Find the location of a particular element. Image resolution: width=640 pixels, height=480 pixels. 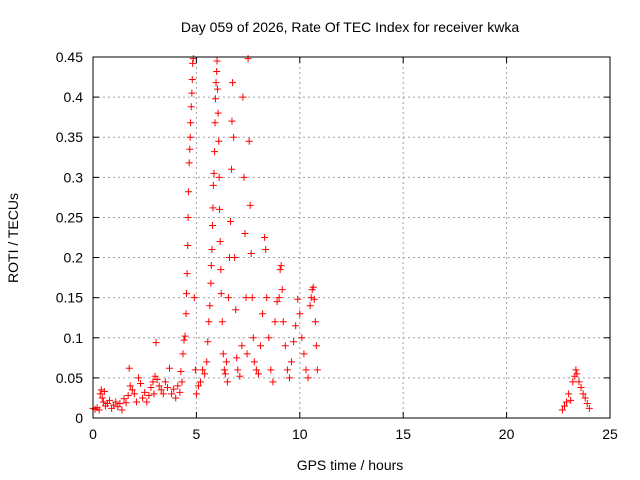

y-tick-label: 0.3 is located at coordinates (74, 177).